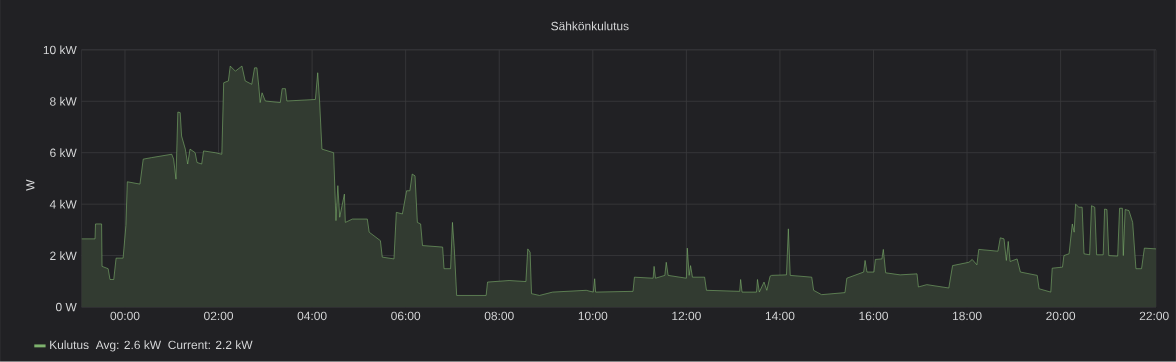 Image resolution: width=1176 pixels, height=362 pixels. I want to click on x-tick-label: 06:00, so click(406, 316).